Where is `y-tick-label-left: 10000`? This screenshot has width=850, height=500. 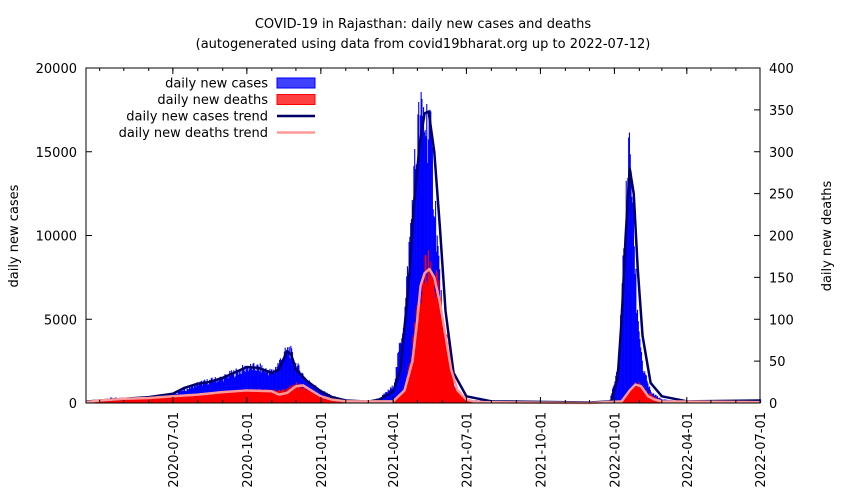 y-tick-label-left: 10000 is located at coordinates (56, 237).